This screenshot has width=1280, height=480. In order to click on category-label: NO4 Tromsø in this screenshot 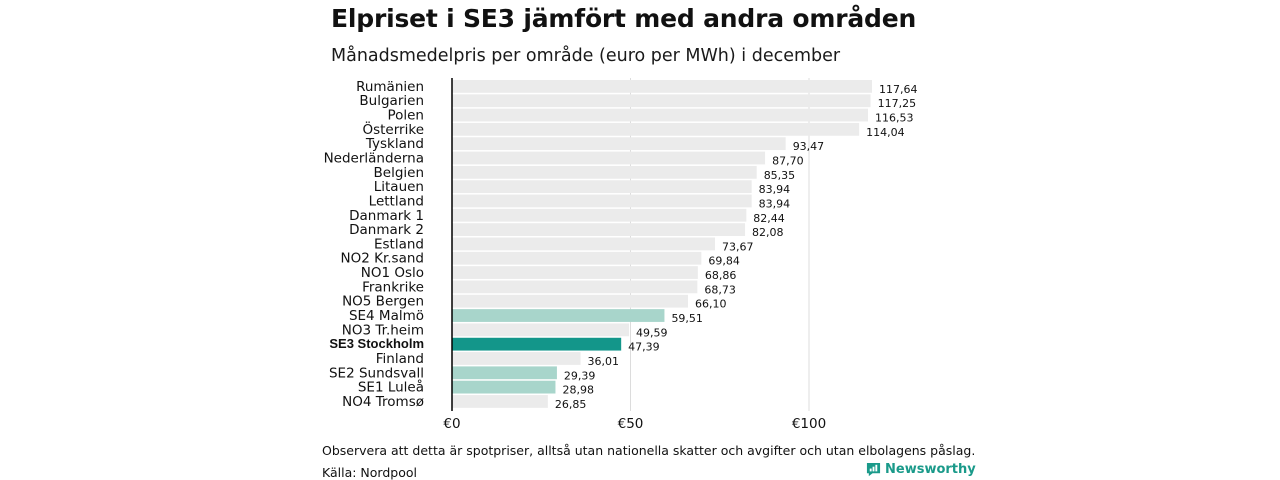, I will do `click(383, 402)`.